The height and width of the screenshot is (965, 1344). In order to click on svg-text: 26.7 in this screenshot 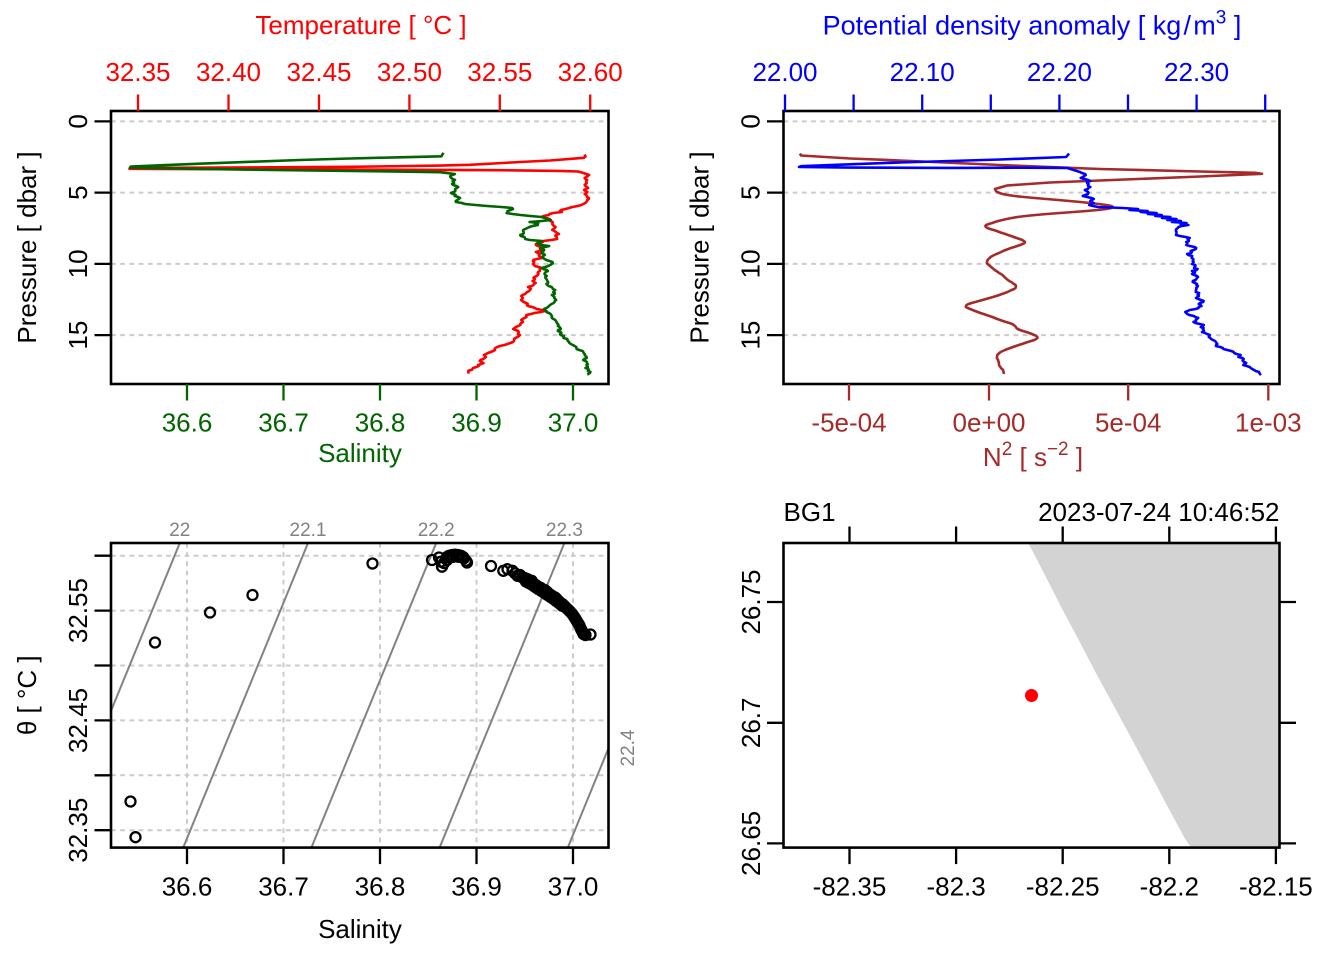, I will do `click(751, 722)`.